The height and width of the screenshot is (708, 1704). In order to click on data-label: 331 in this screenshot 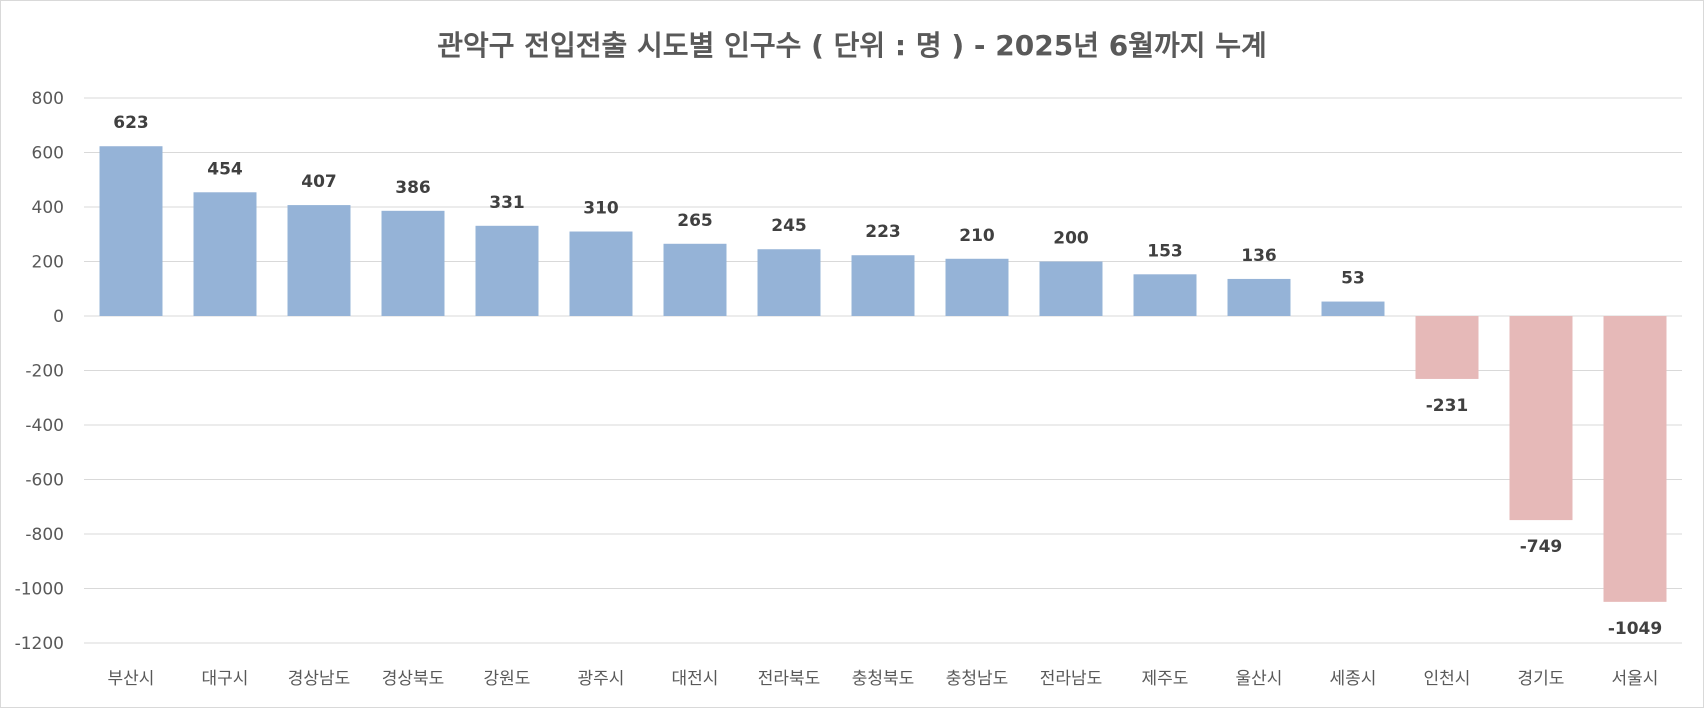, I will do `click(507, 203)`.